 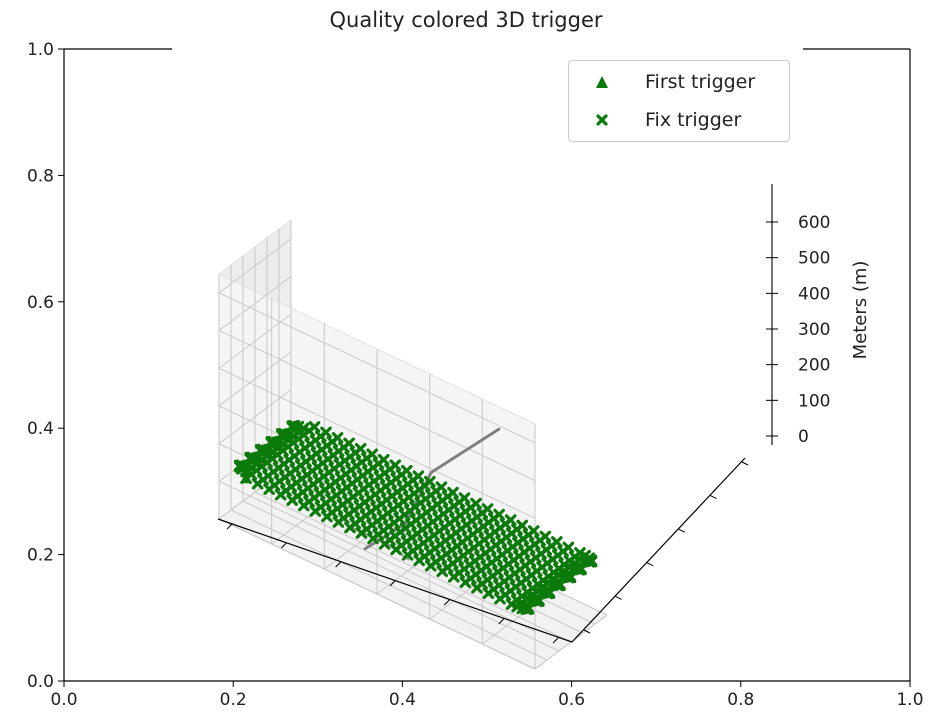 I want to click on y-tick-label: 0.4, so click(x=40, y=429).